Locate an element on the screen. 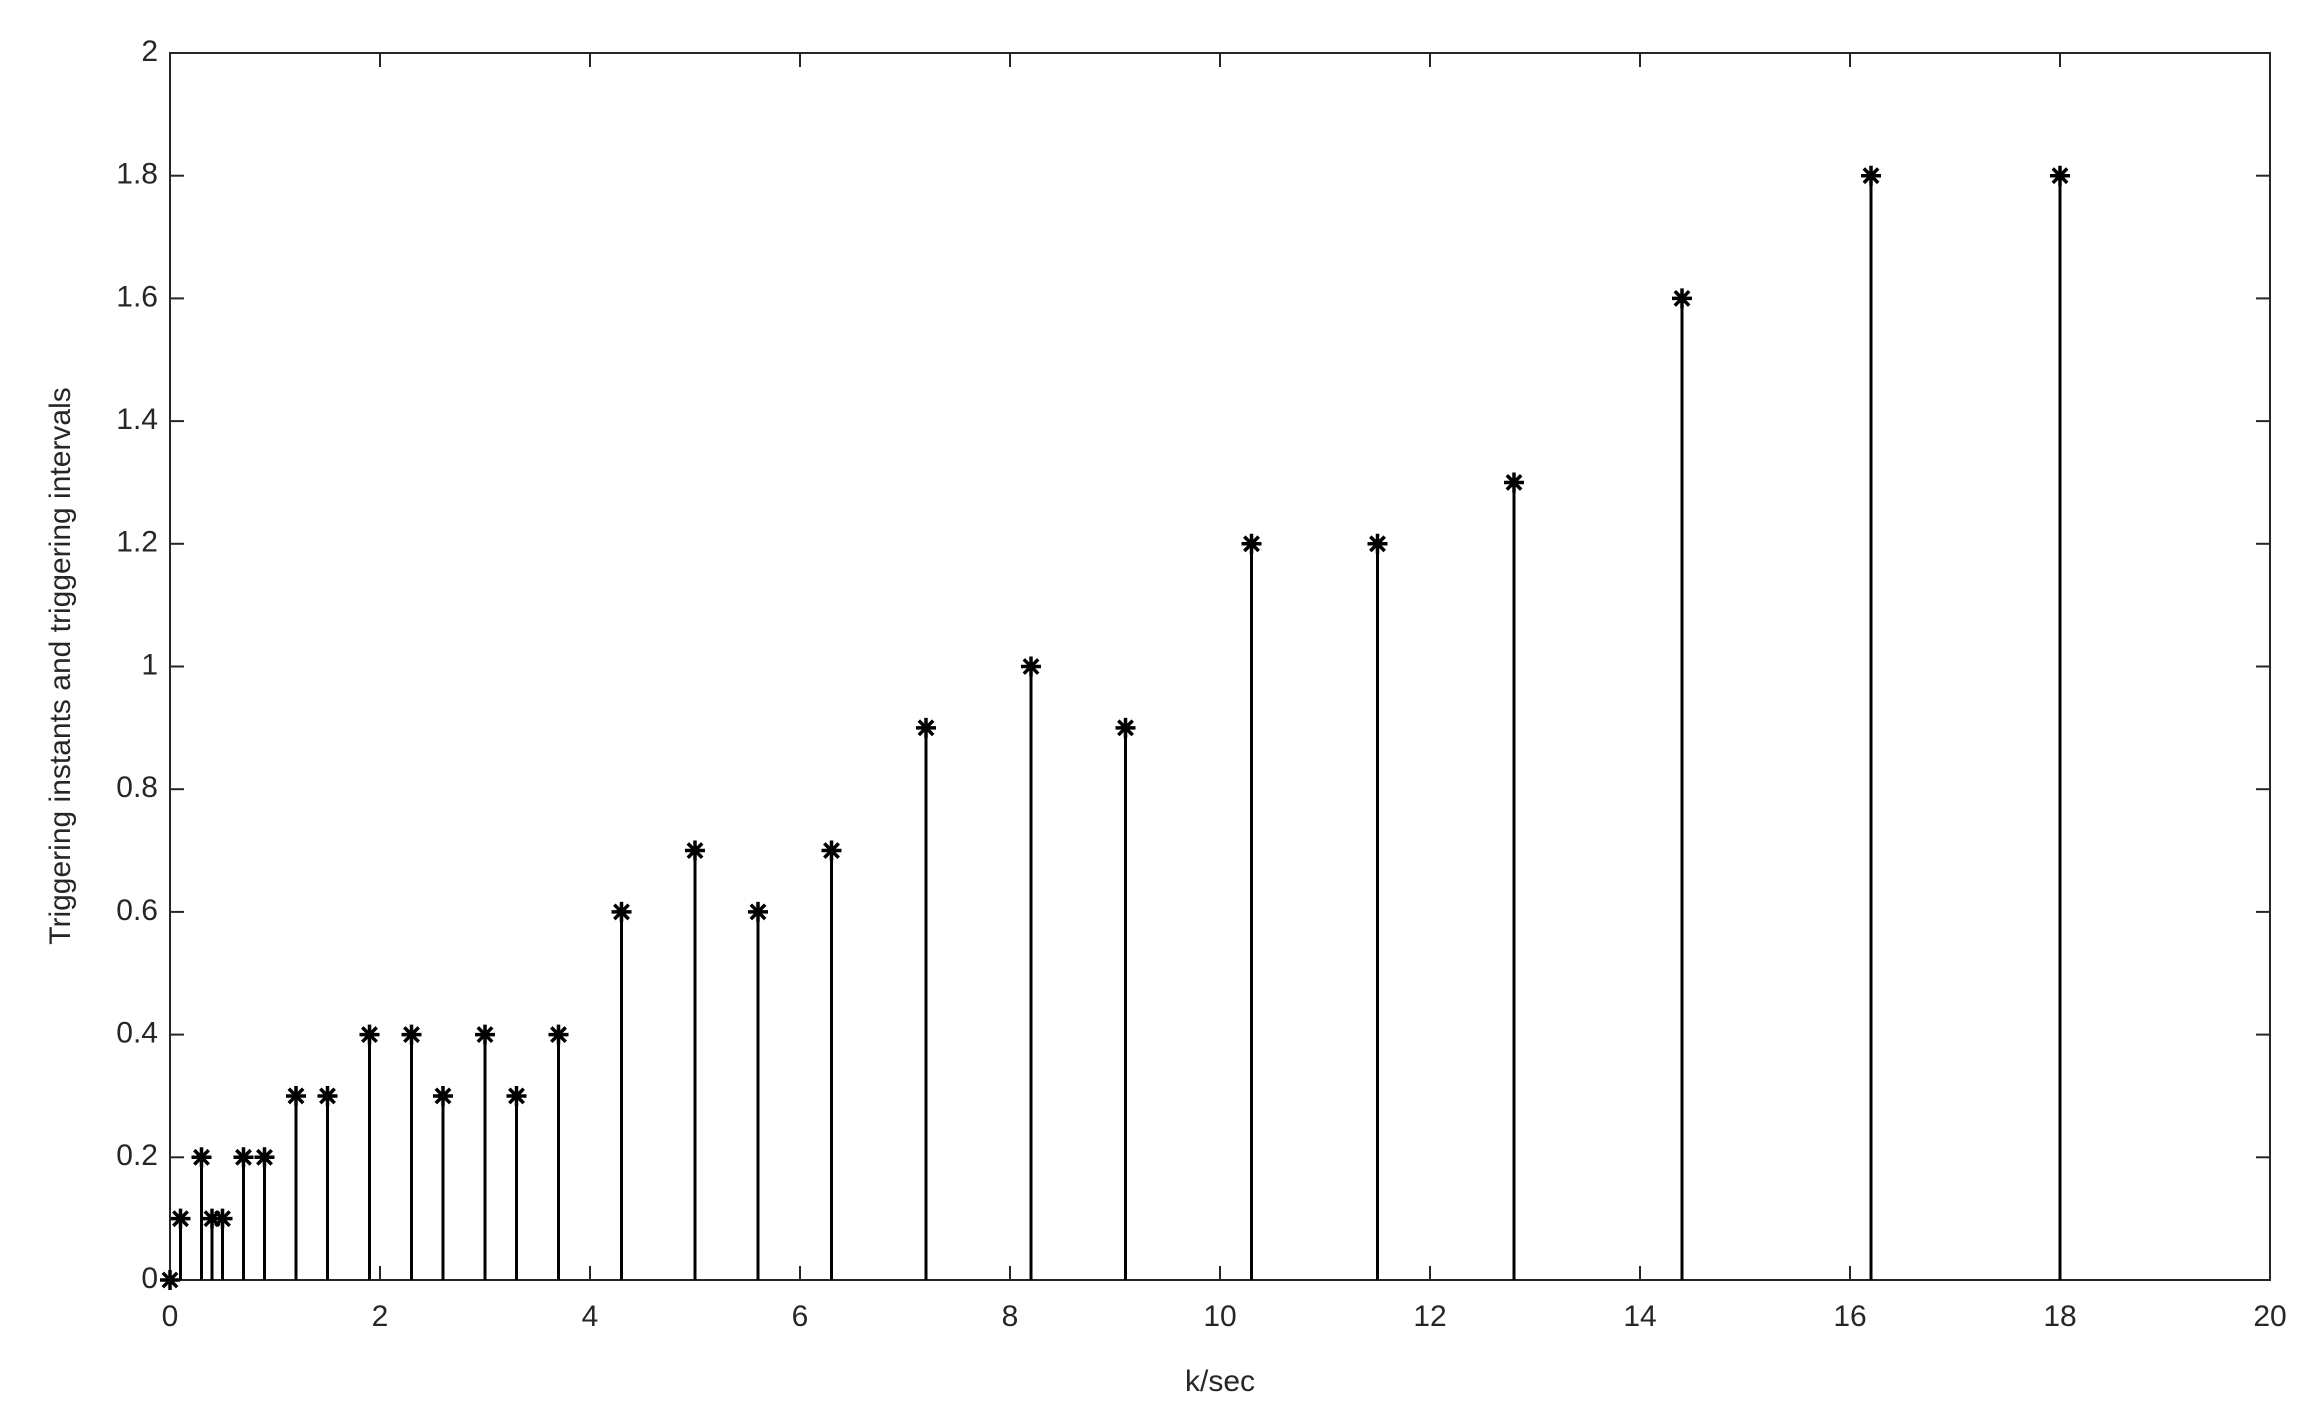 The image size is (2320, 1416). x-axis-label: k/sec is located at coordinates (1220, 1381).